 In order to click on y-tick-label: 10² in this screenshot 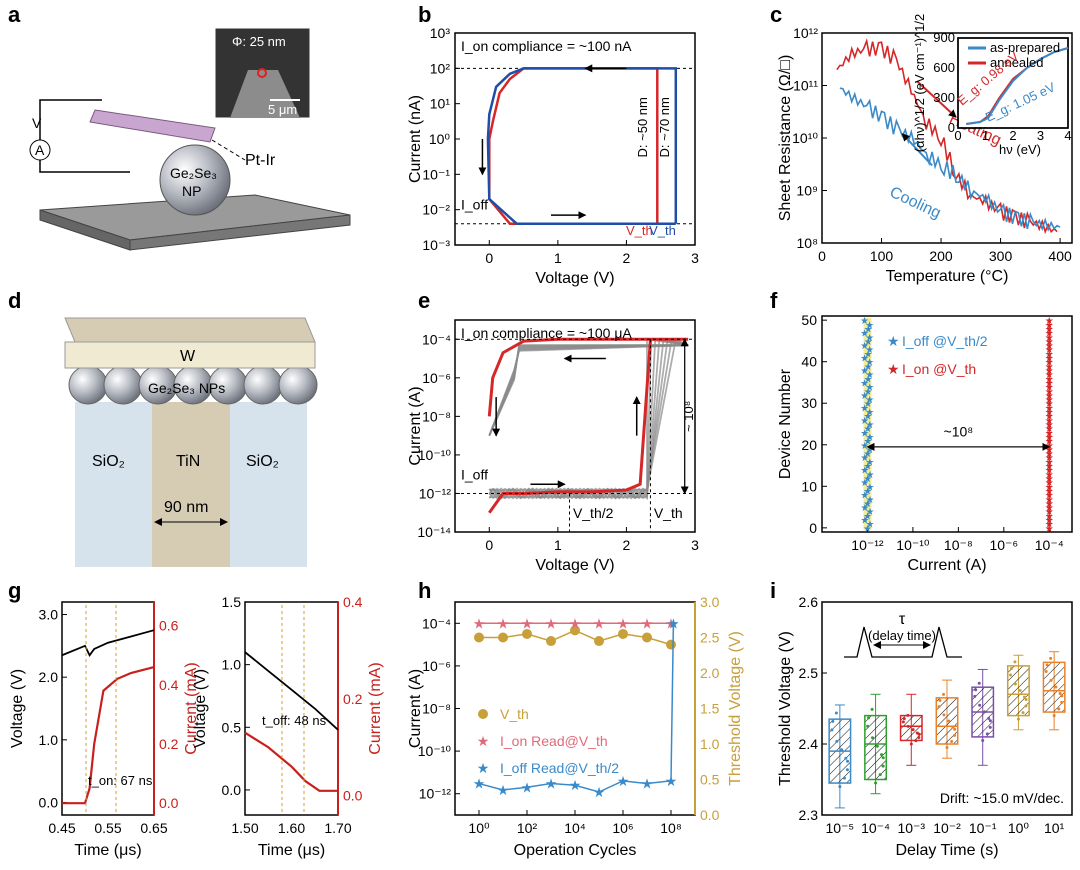, I will do `click(440, 68)`.